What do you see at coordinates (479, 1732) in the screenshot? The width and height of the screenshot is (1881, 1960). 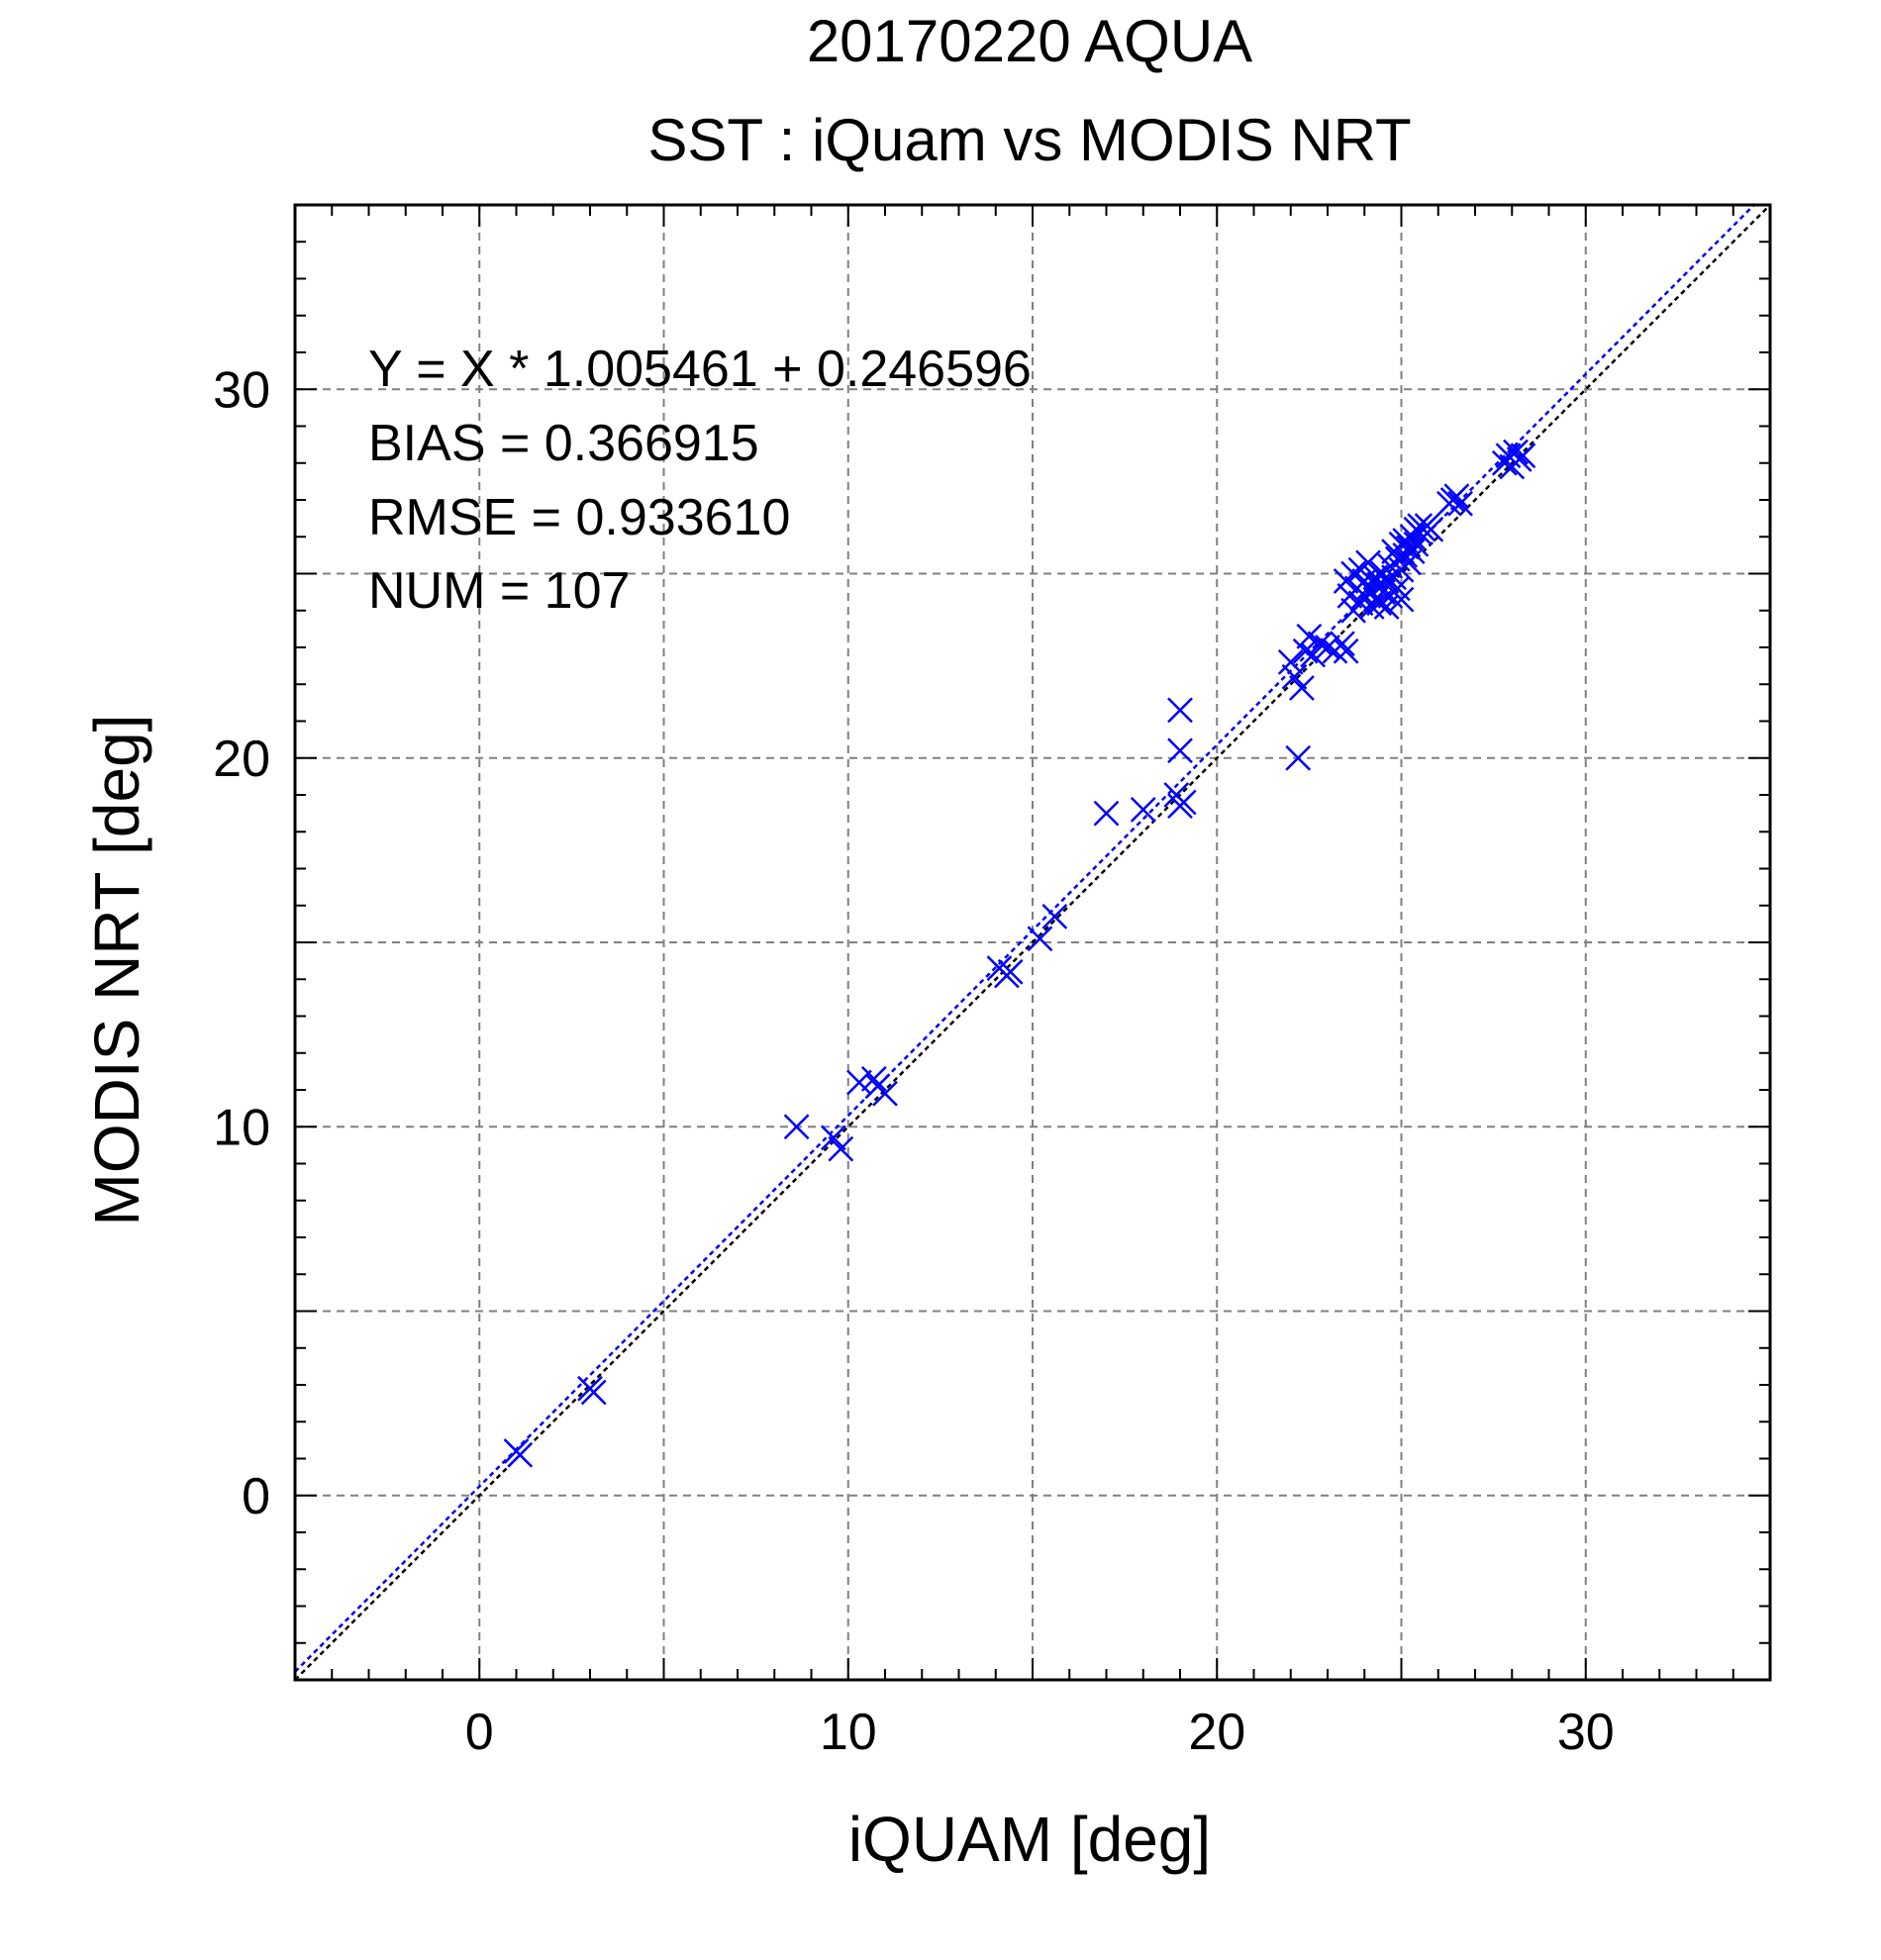 I see `x-tick-label: 0` at bounding box center [479, 1732].